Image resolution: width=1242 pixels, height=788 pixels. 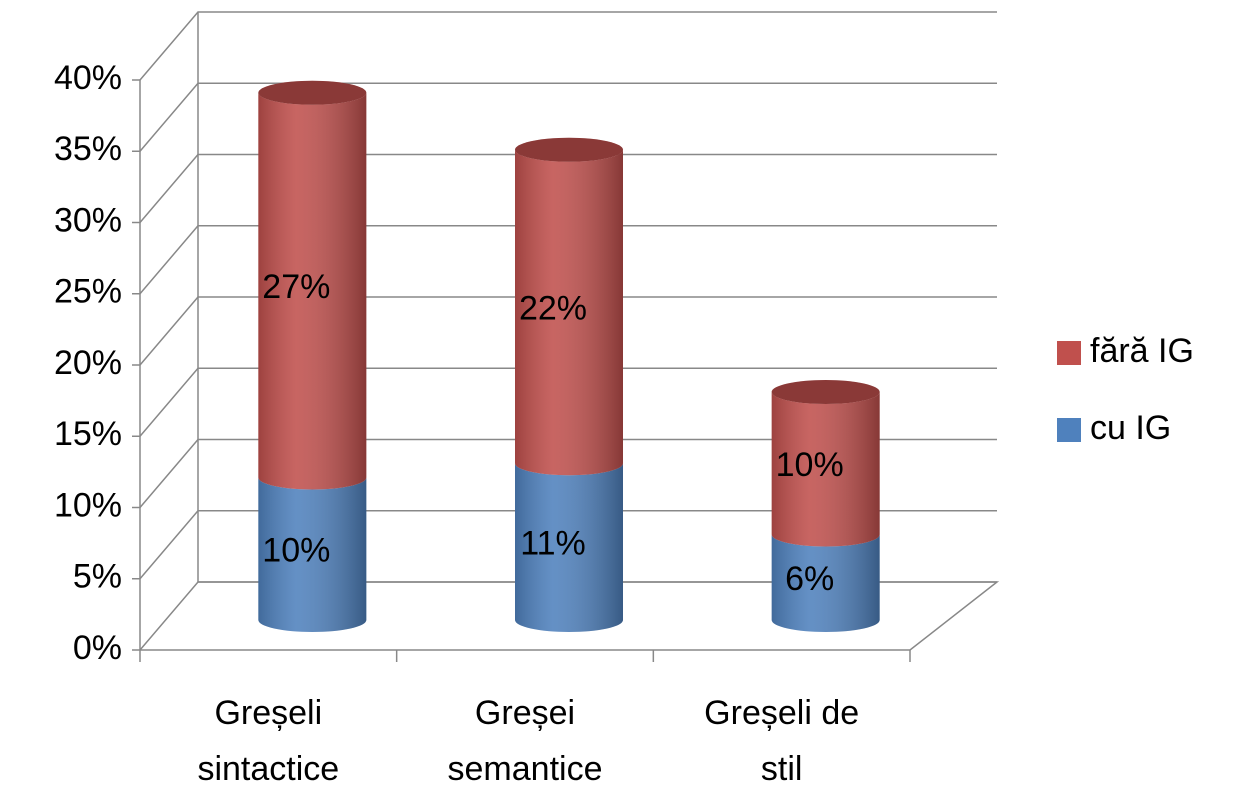 I want to click on data-label: 22%, so click(x=553, y=308).